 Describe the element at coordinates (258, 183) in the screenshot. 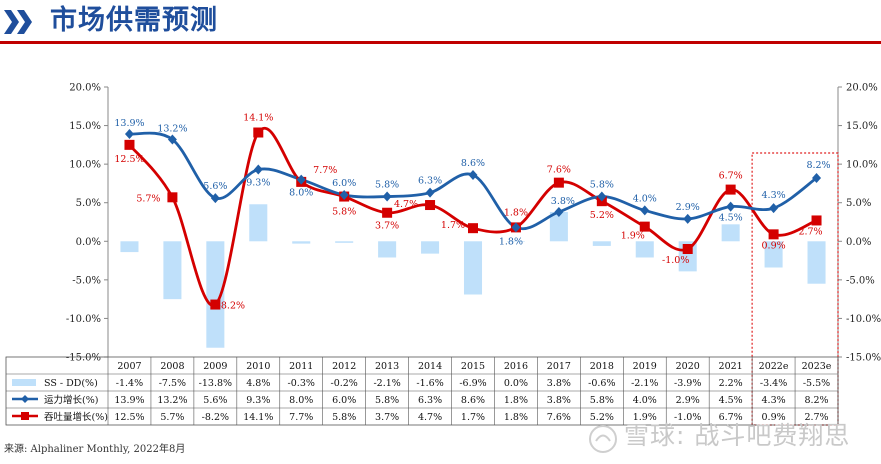

I see `capacity-data-label: 9.3%` at that location.